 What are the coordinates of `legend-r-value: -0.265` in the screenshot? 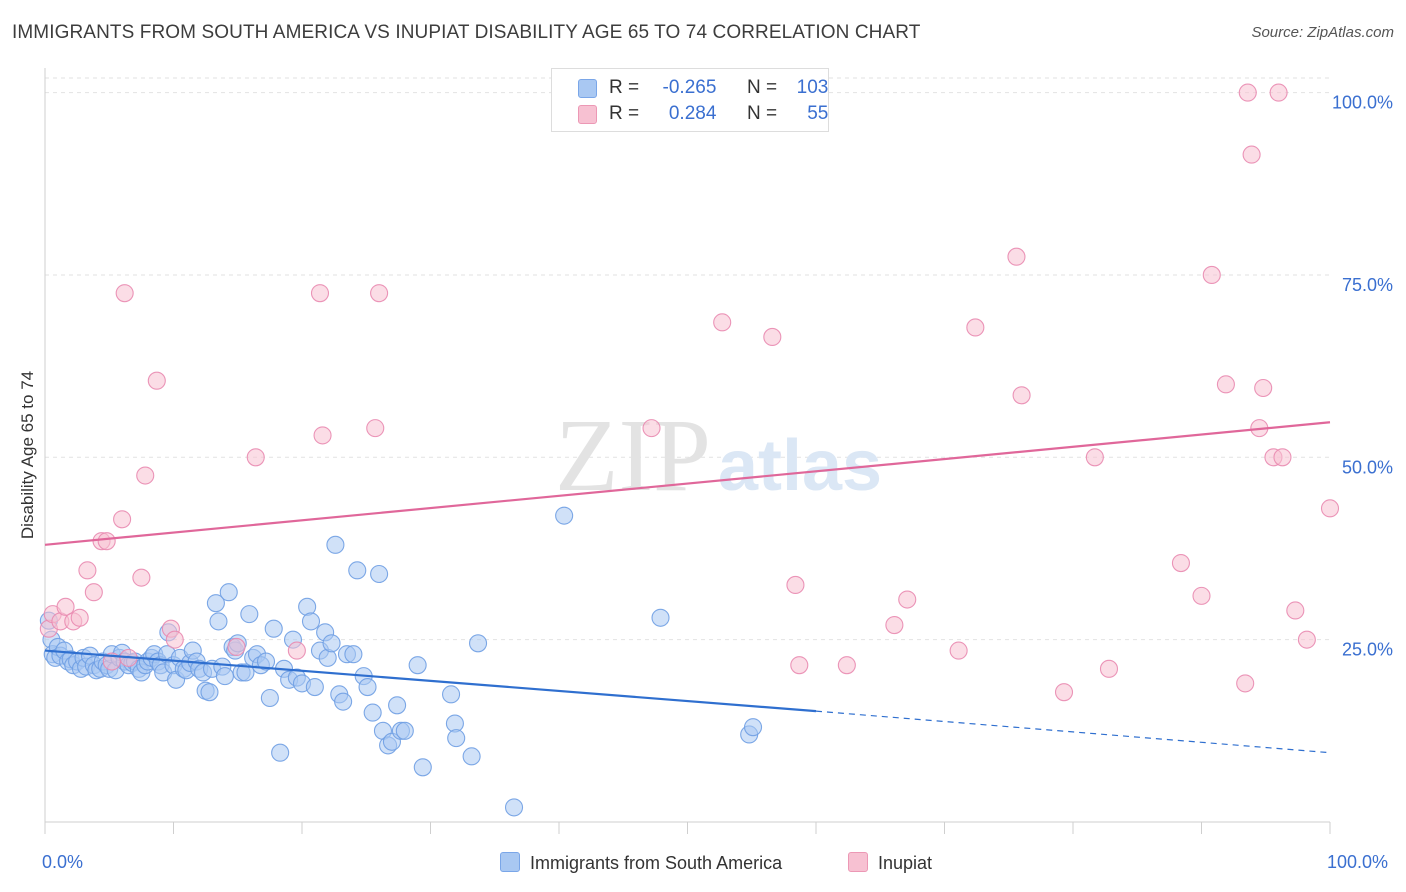 It's located at (689, 87).